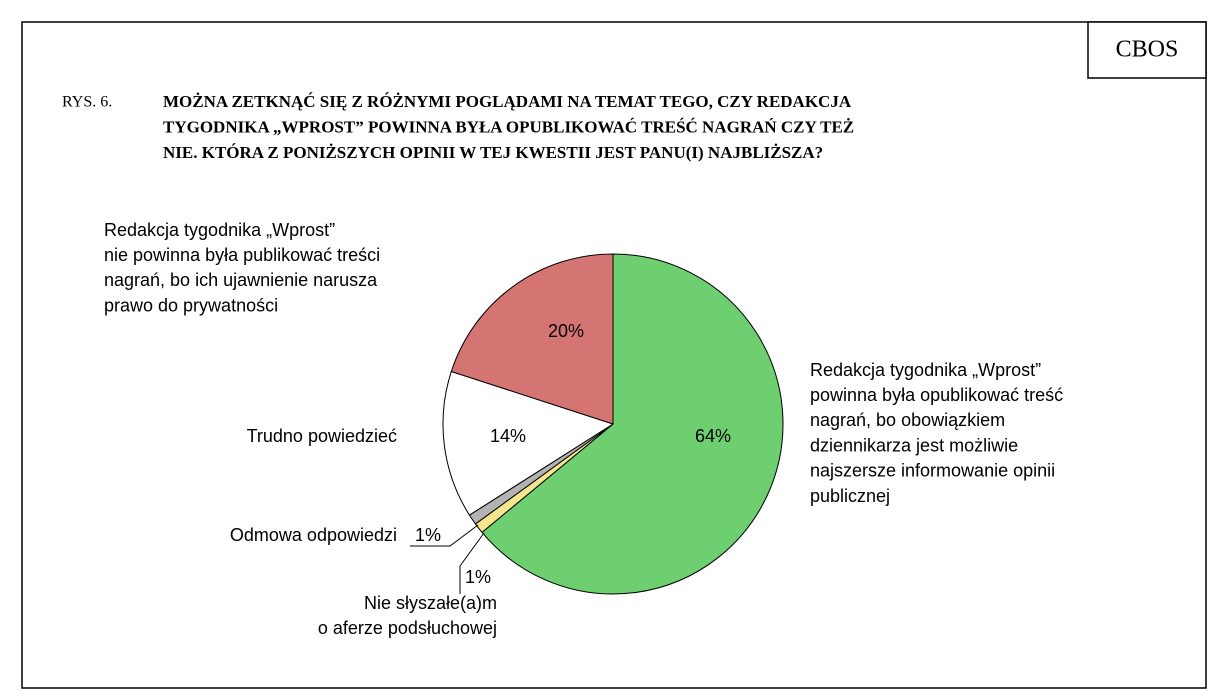  I want to click on figure-number: RYS. 6., so click(87, 102).